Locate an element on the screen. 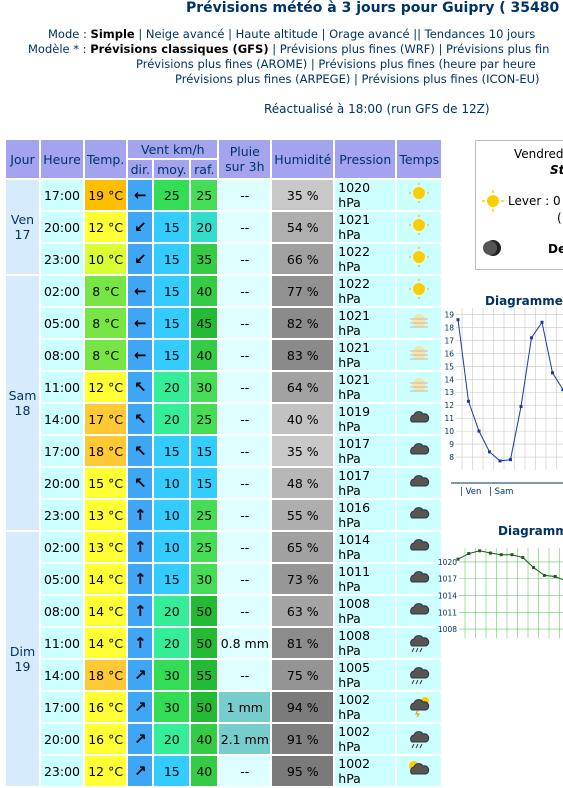 This screenshot has height=788, width=563. nav-link: Prévisions plus fines (AROME) is located at coordinates (221, 64).